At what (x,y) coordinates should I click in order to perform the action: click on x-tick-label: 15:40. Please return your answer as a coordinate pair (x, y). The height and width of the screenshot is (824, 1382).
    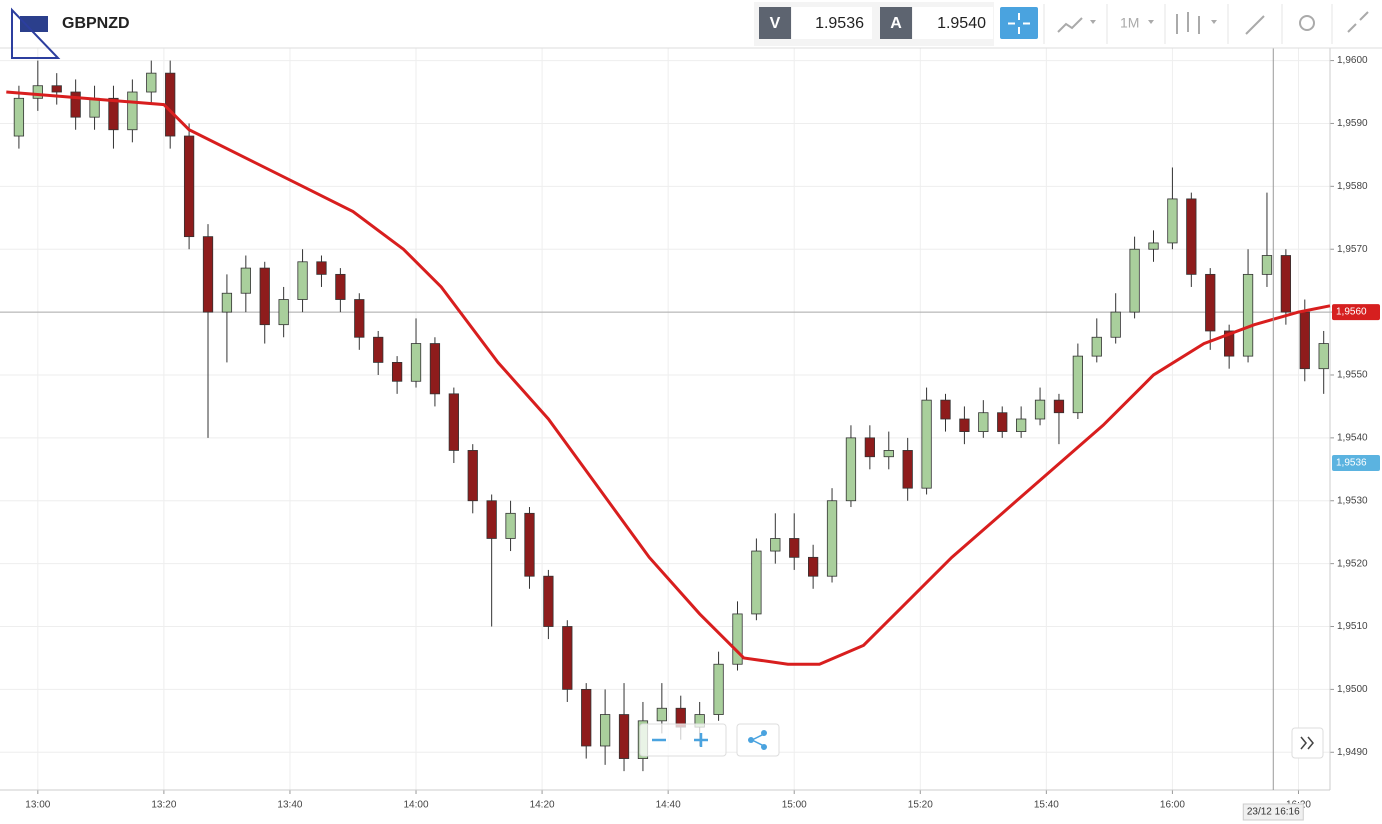
    Looking at the image, I should click on (1046, 805).